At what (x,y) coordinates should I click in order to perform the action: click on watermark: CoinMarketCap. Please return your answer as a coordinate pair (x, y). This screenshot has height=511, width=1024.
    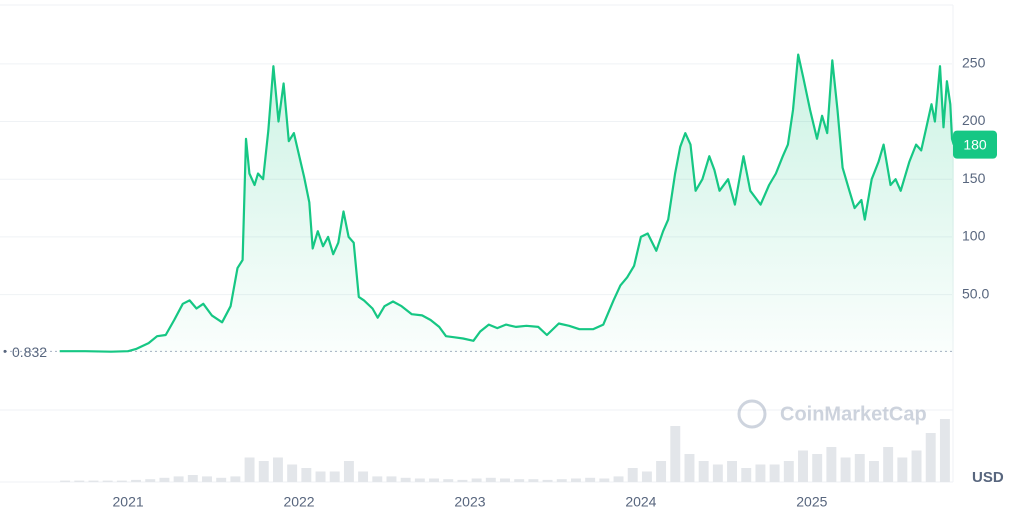
    Looking at the image, I should click on (832, 414).